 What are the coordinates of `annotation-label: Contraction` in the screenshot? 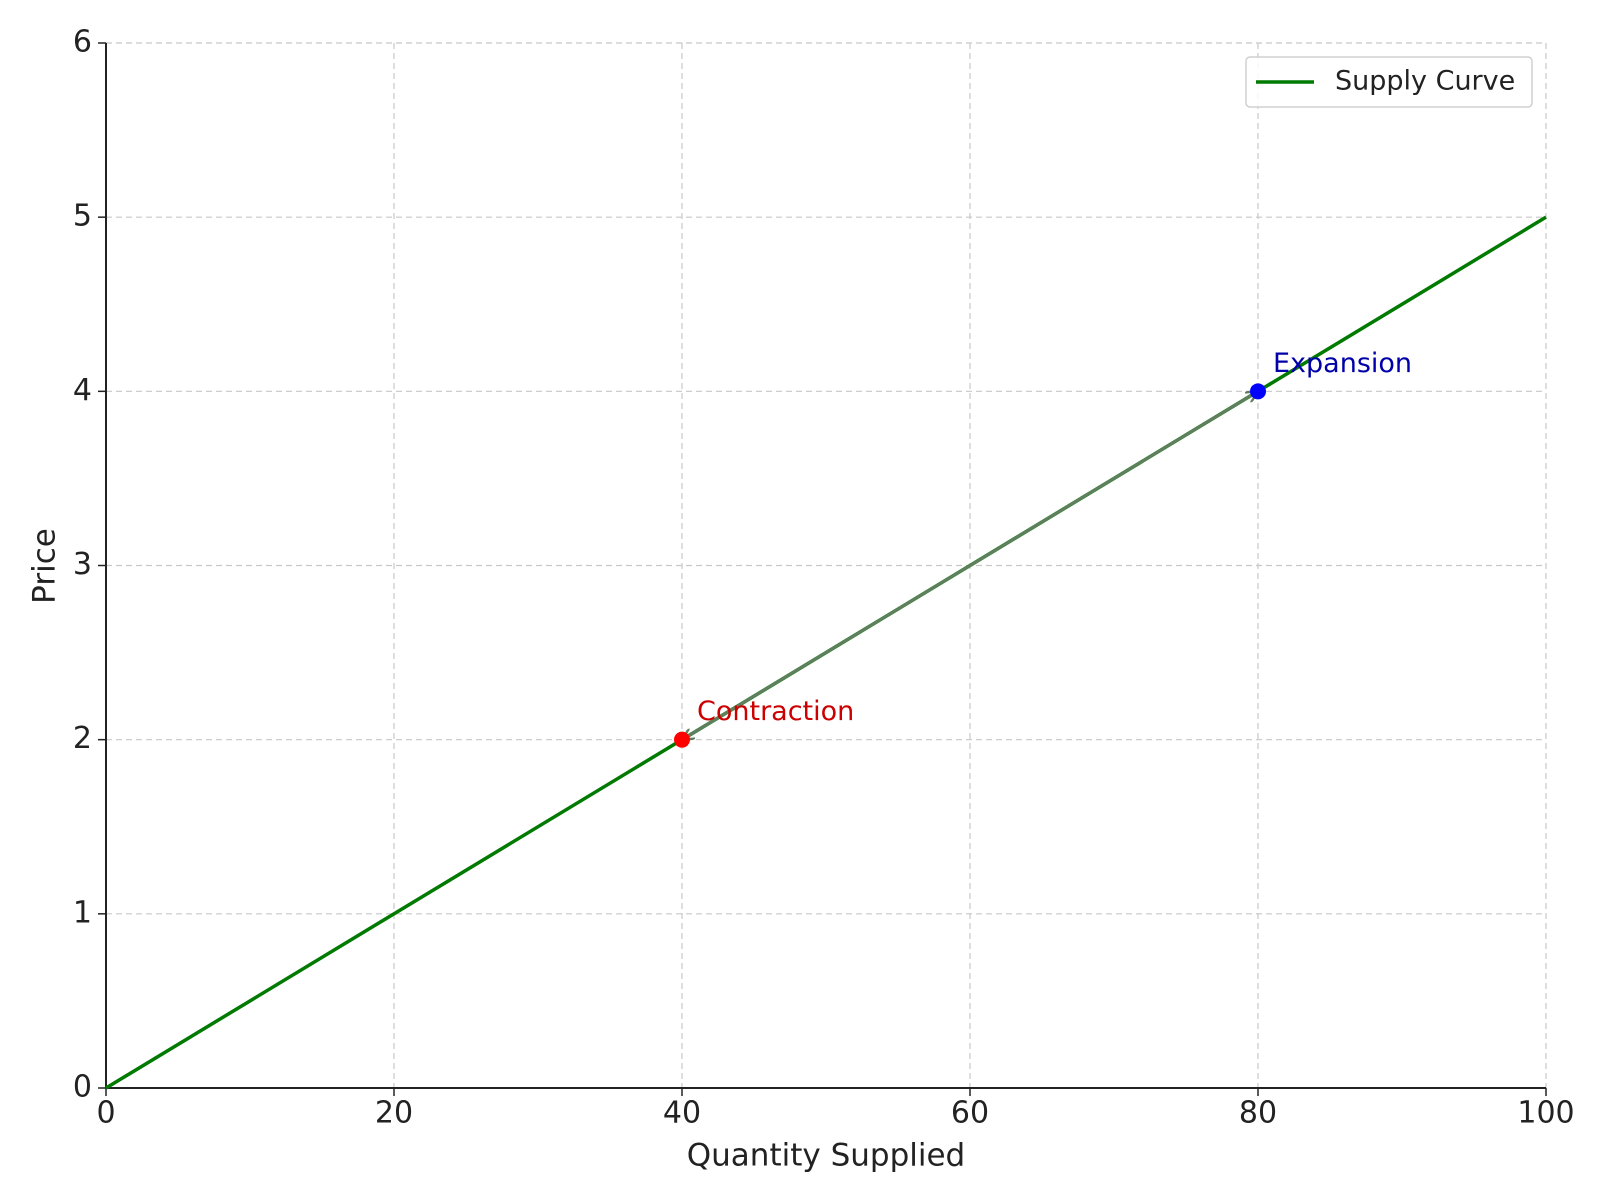 It's located at (775, 711).